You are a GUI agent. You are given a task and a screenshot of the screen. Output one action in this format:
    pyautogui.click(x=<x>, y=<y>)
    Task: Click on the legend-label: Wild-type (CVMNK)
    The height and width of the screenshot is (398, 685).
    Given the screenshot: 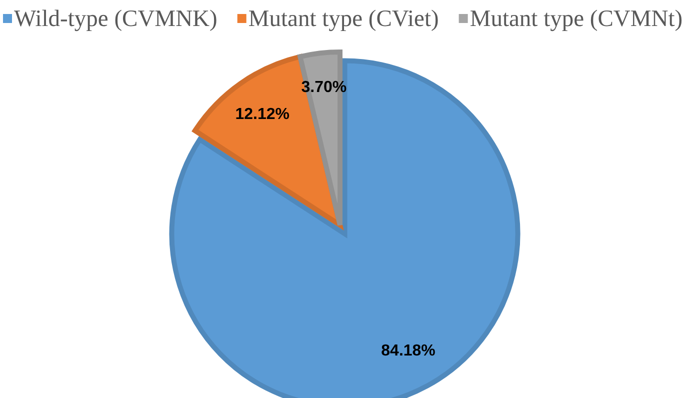 What is the action you would take?
    pyautogui.click(x=116, y=19)
    